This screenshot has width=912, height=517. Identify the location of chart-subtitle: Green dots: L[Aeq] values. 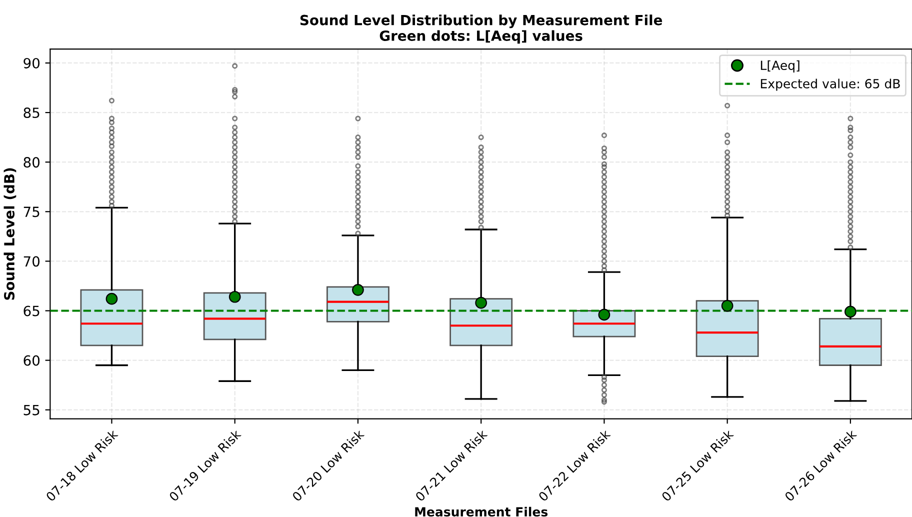
(481, 37).